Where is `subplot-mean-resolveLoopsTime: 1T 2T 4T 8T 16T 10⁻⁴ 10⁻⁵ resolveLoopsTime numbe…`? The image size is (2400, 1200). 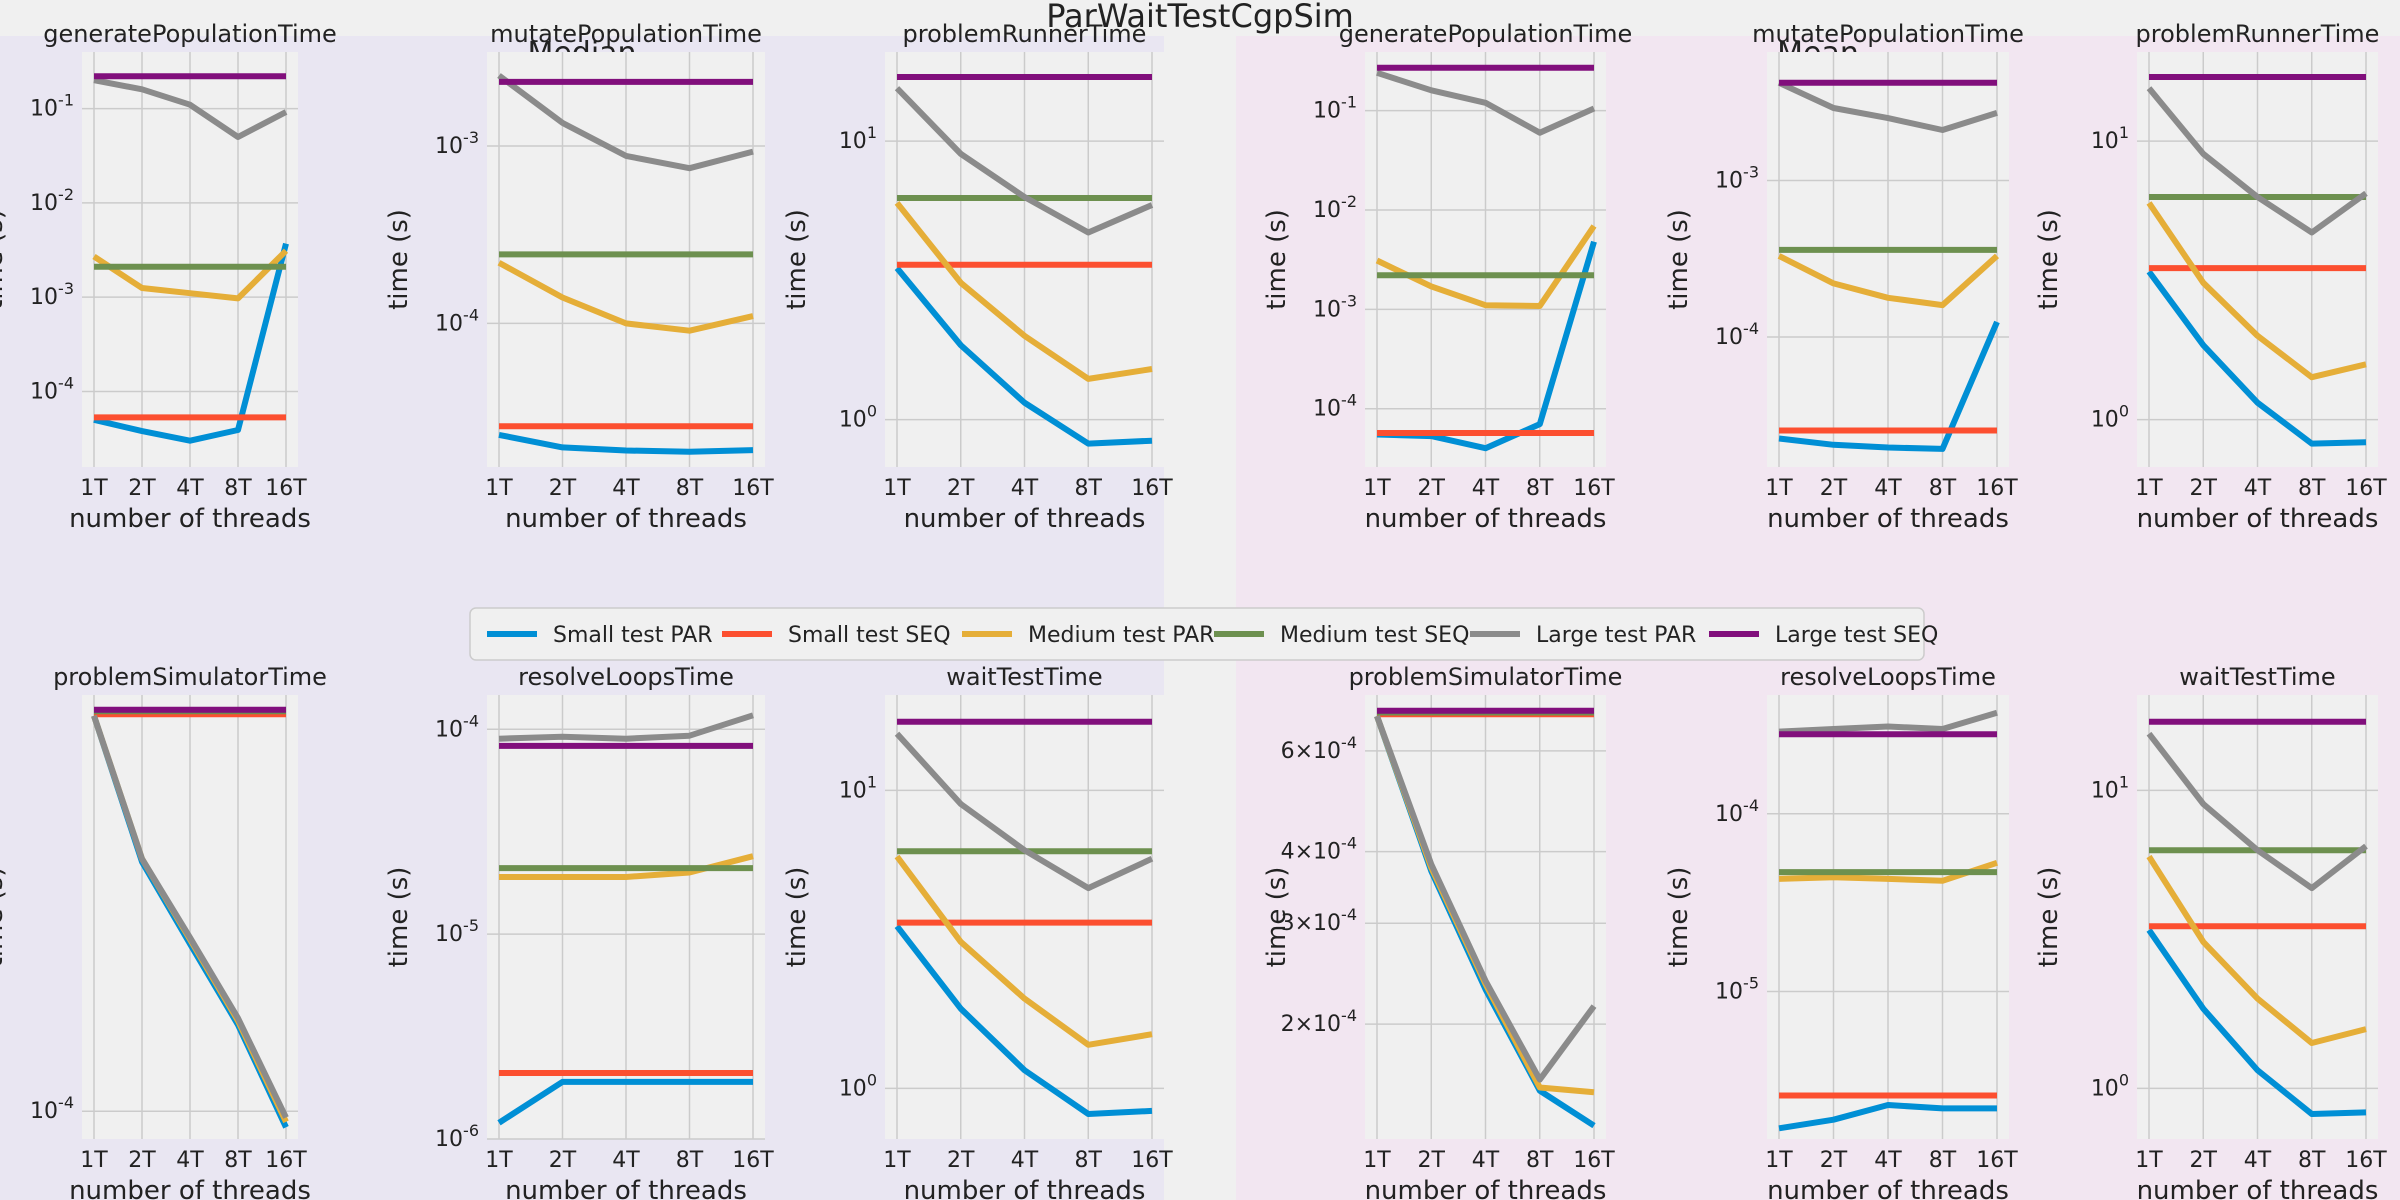 subplot-mean-resolveLoopsTime: 1T 2T 4T 8T 16T 10⁻⁴ 10⁻⁵ resolveLoopsTime numbe… is located at coordinates (1841, 931).